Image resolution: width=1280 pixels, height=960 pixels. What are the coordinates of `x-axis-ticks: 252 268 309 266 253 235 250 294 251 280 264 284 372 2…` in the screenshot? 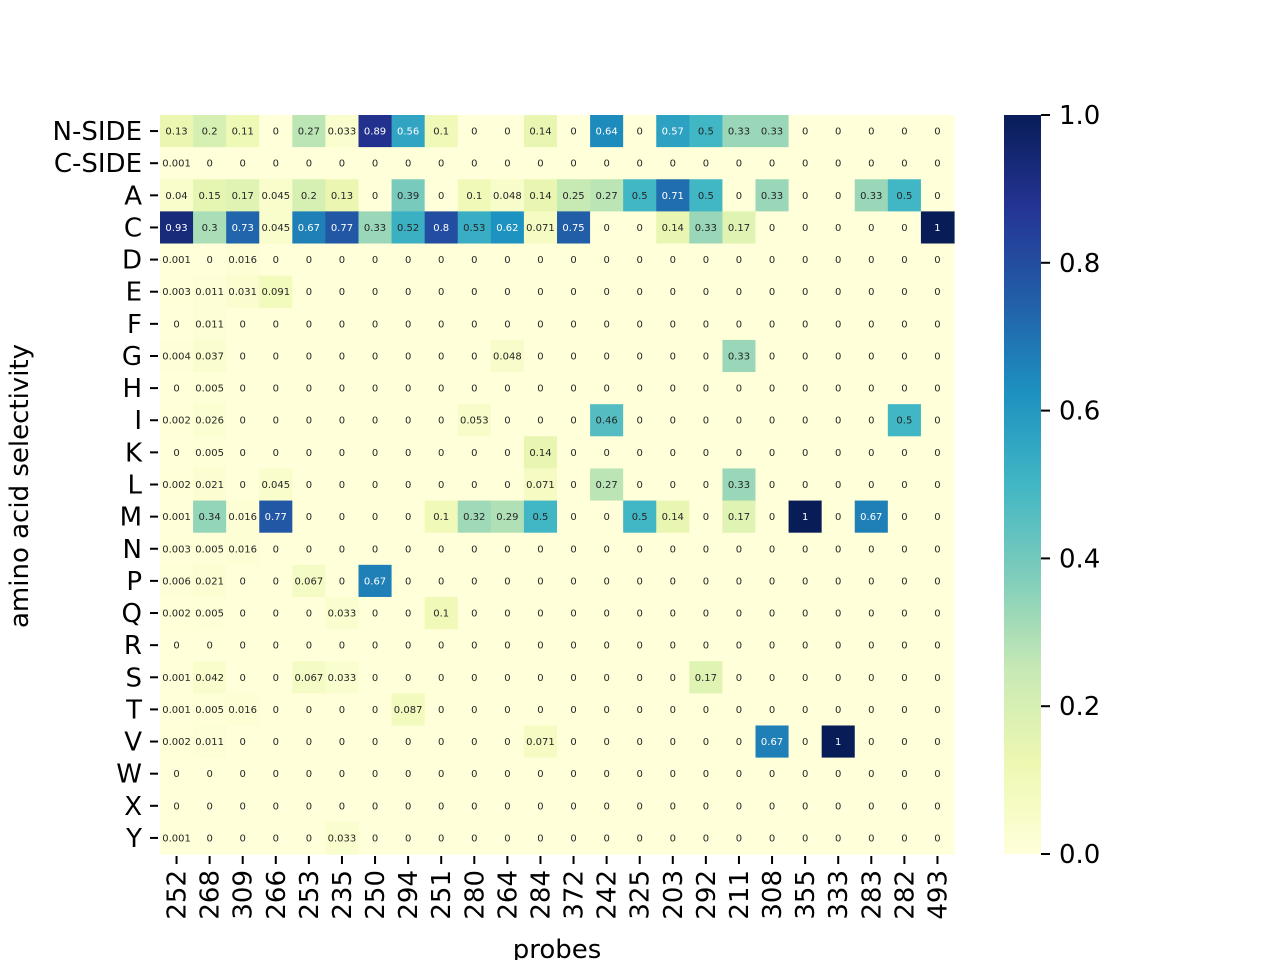 It's located at (558, 888).